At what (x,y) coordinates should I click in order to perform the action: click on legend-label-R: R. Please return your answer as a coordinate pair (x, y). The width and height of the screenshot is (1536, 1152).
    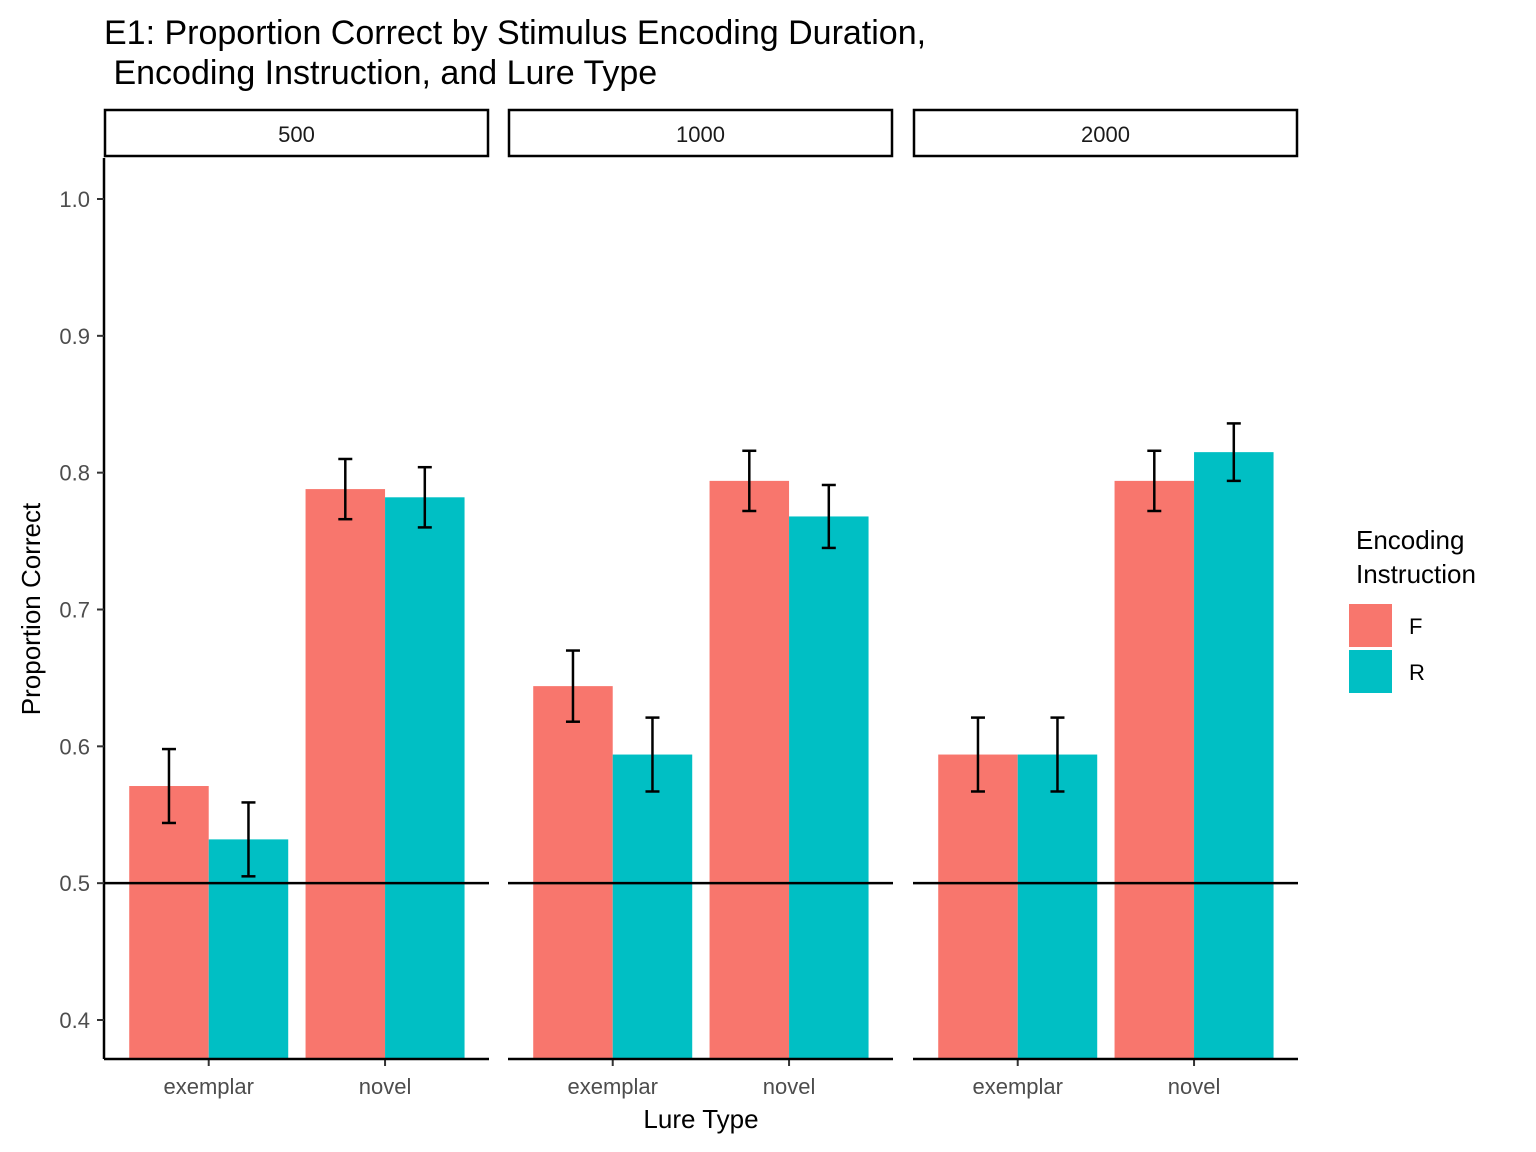
    Looking at the image, I should click on (1417, 672).